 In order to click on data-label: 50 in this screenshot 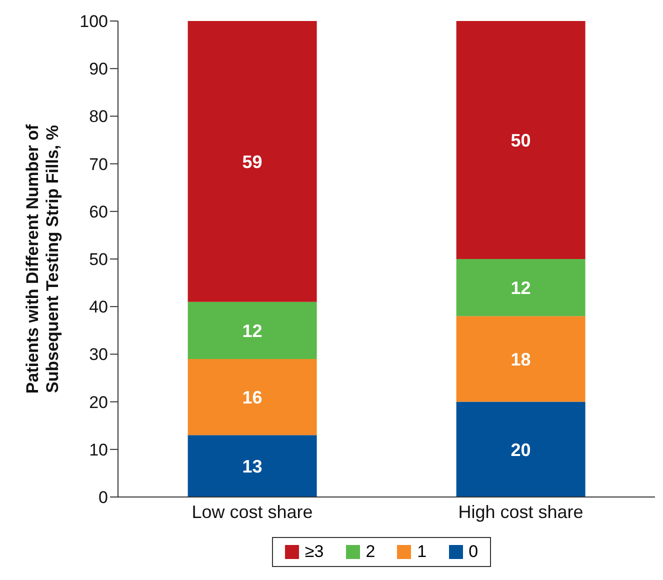, I will do `click(520, 140)`.